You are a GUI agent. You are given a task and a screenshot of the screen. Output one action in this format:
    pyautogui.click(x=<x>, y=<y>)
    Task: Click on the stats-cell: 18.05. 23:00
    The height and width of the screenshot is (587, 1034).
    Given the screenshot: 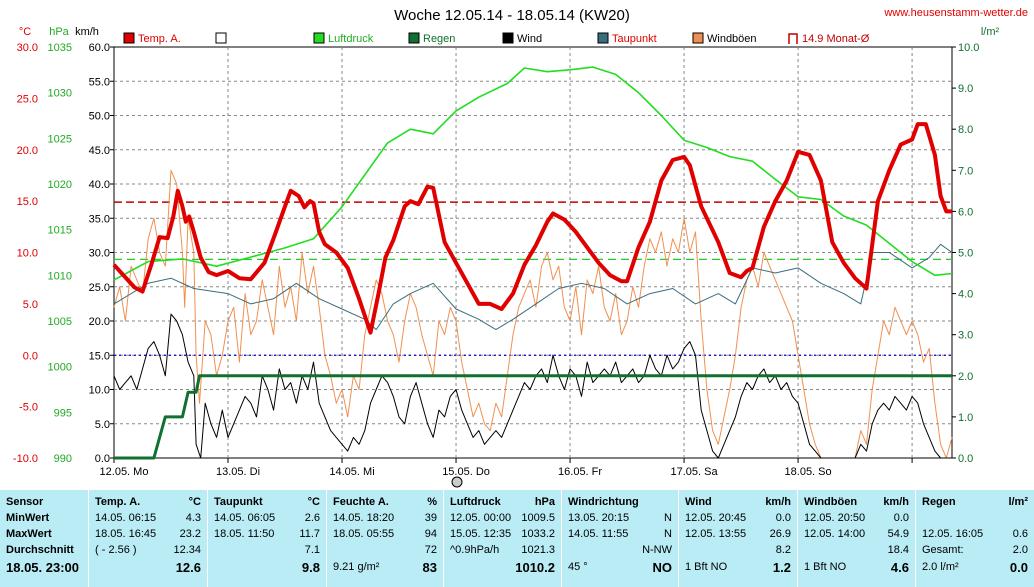 What is the action you would take?
    pyautogui.click(x=43, y=567)
    